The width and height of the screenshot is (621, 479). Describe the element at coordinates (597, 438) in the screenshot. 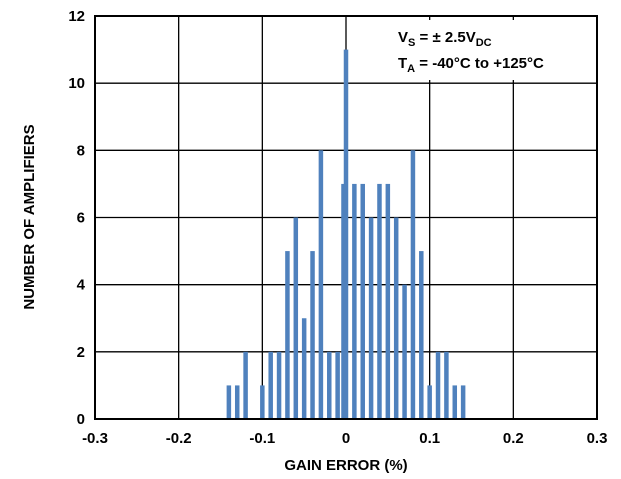

I see `x-tick-label: 0.3` at that location.